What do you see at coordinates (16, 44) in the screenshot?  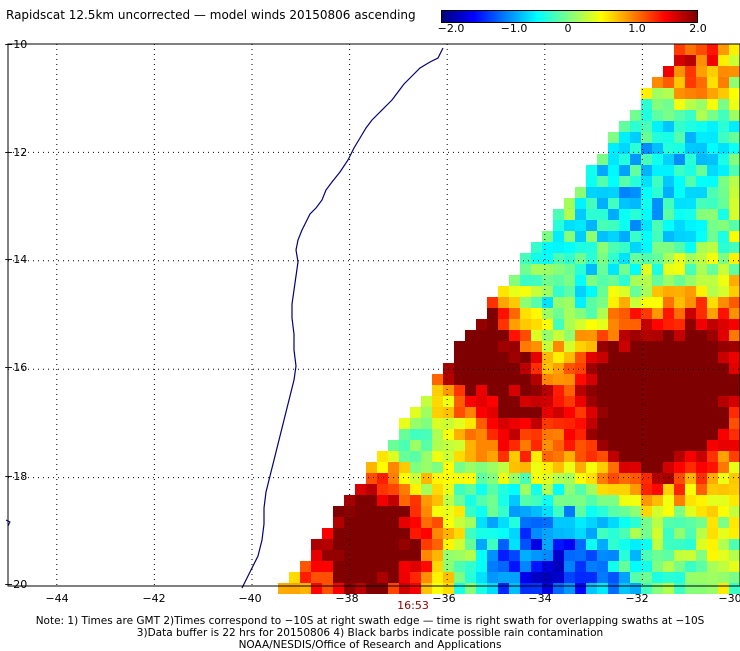 I see `lat-label: −10` at bounding box center [16, 44].